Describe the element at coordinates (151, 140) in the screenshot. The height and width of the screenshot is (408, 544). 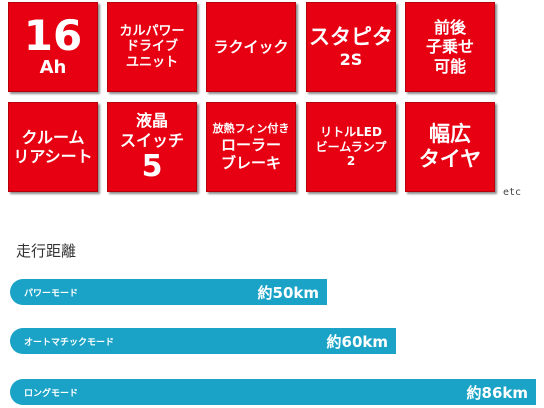
I see `tile-line: スイッチ` at that location.